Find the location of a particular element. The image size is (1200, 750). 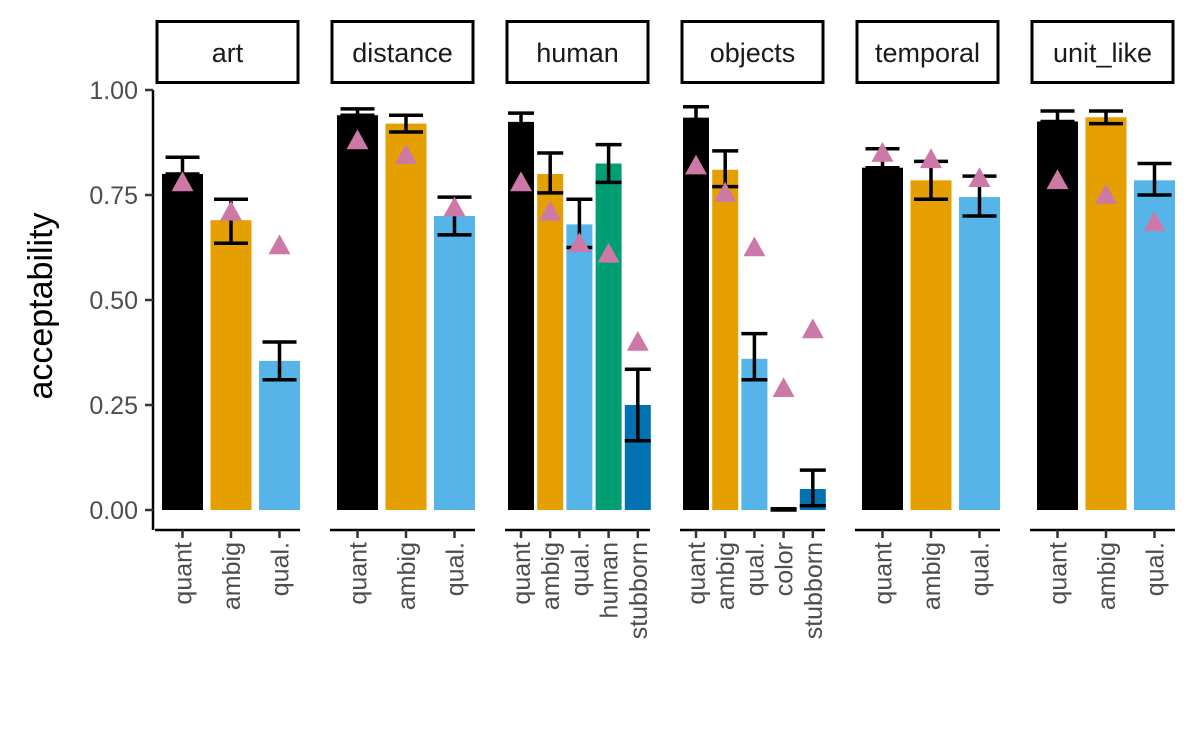

facet-strip-label: human is located at coordinates (577, 53).